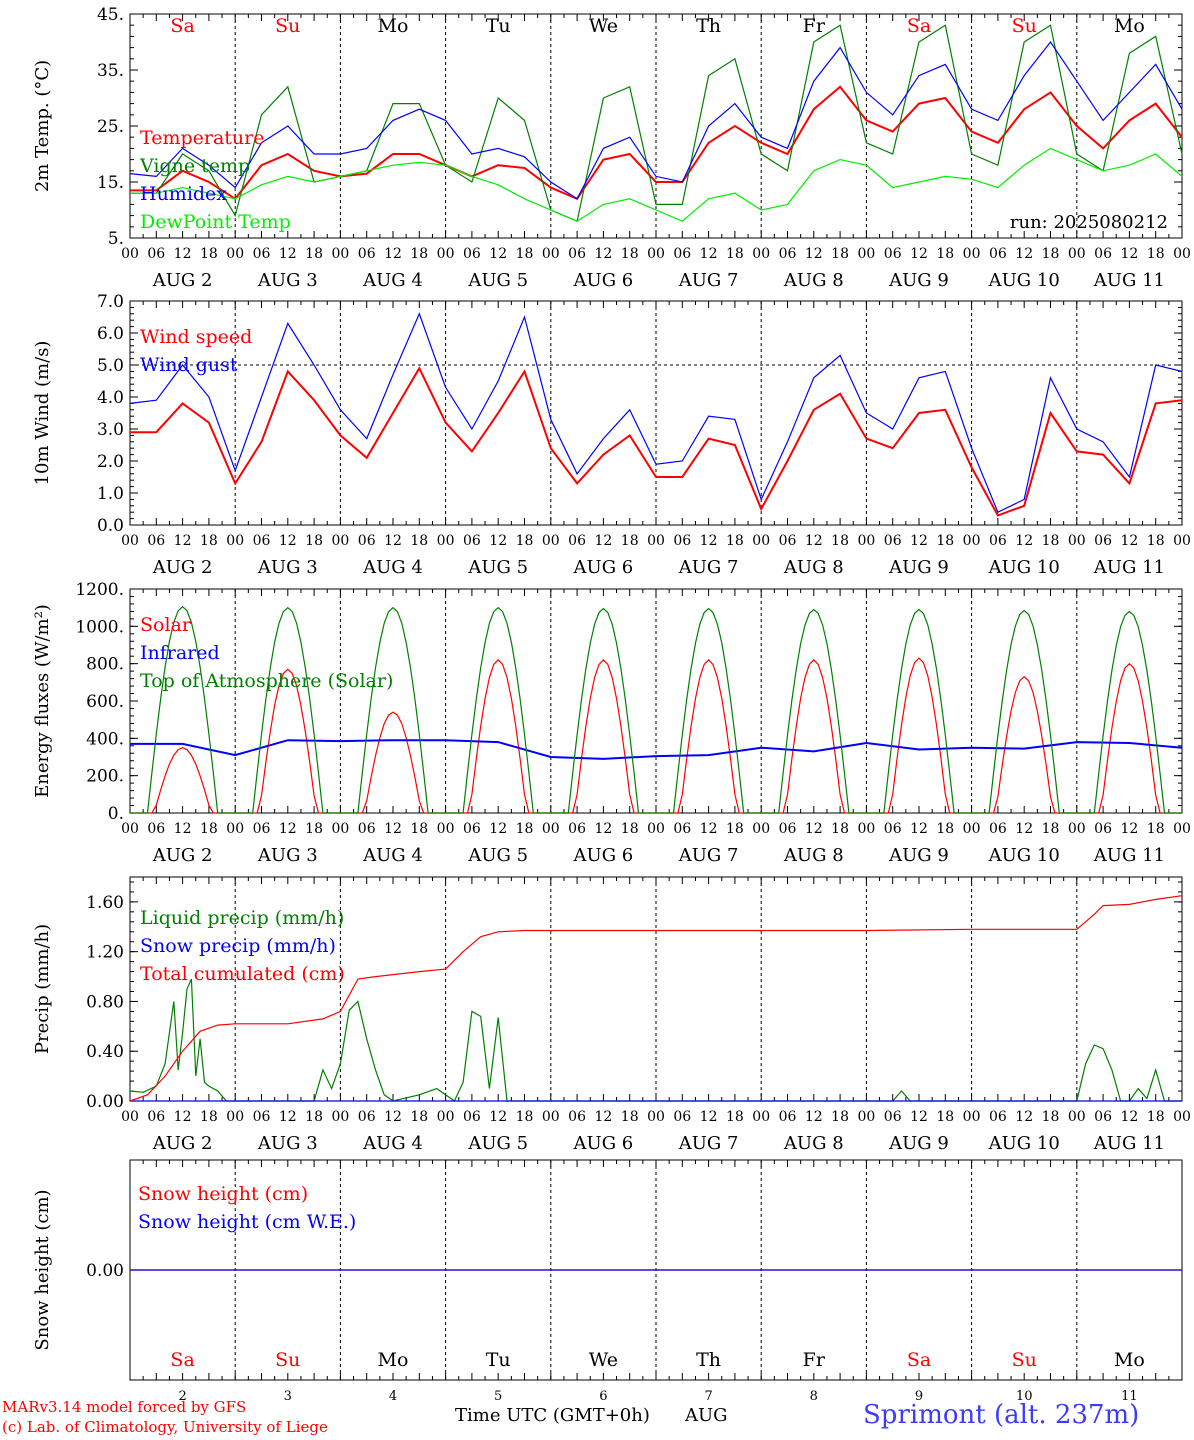 This screenshot has height=1440, width=1194. I want to click on day-number: 2, so click(182, 1396).